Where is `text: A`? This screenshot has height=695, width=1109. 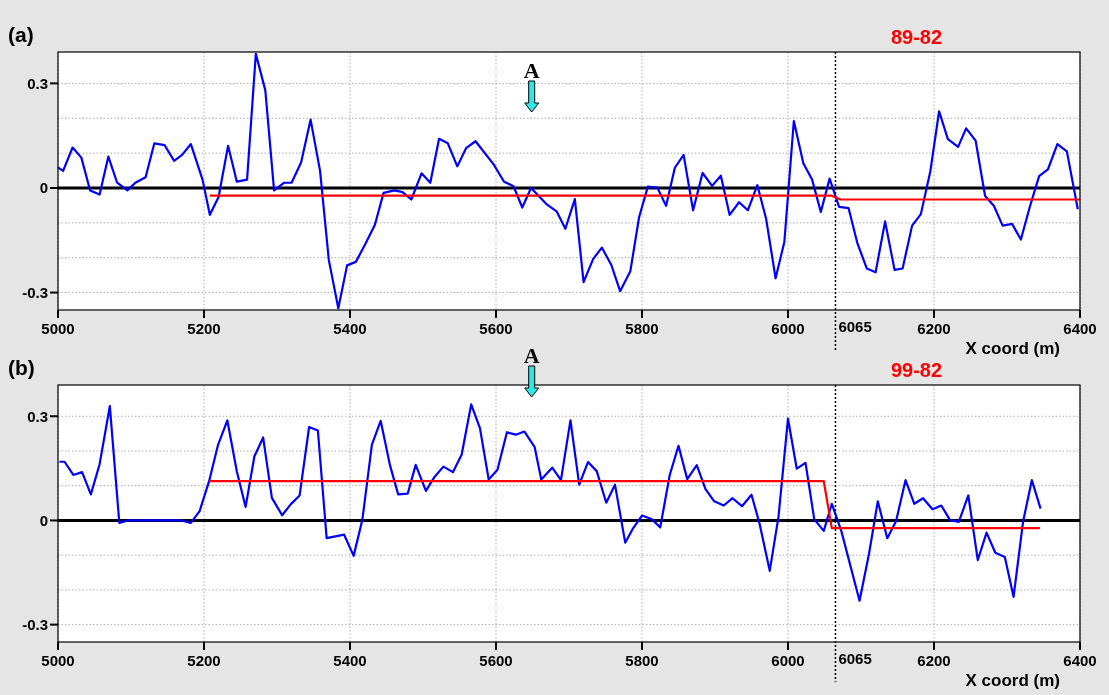
text: A is located at coordinates (531, 355).